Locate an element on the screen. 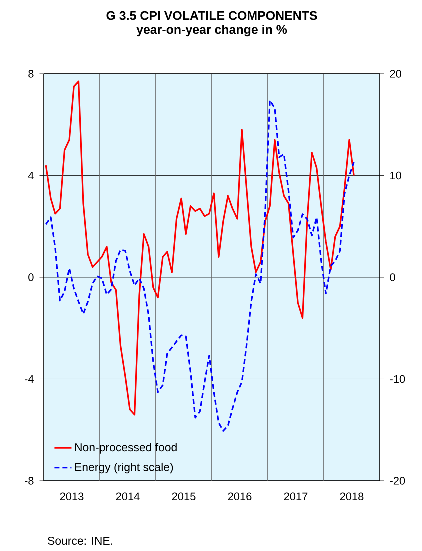  y2-tick-label: -20 is located at coordinates (398, 481).